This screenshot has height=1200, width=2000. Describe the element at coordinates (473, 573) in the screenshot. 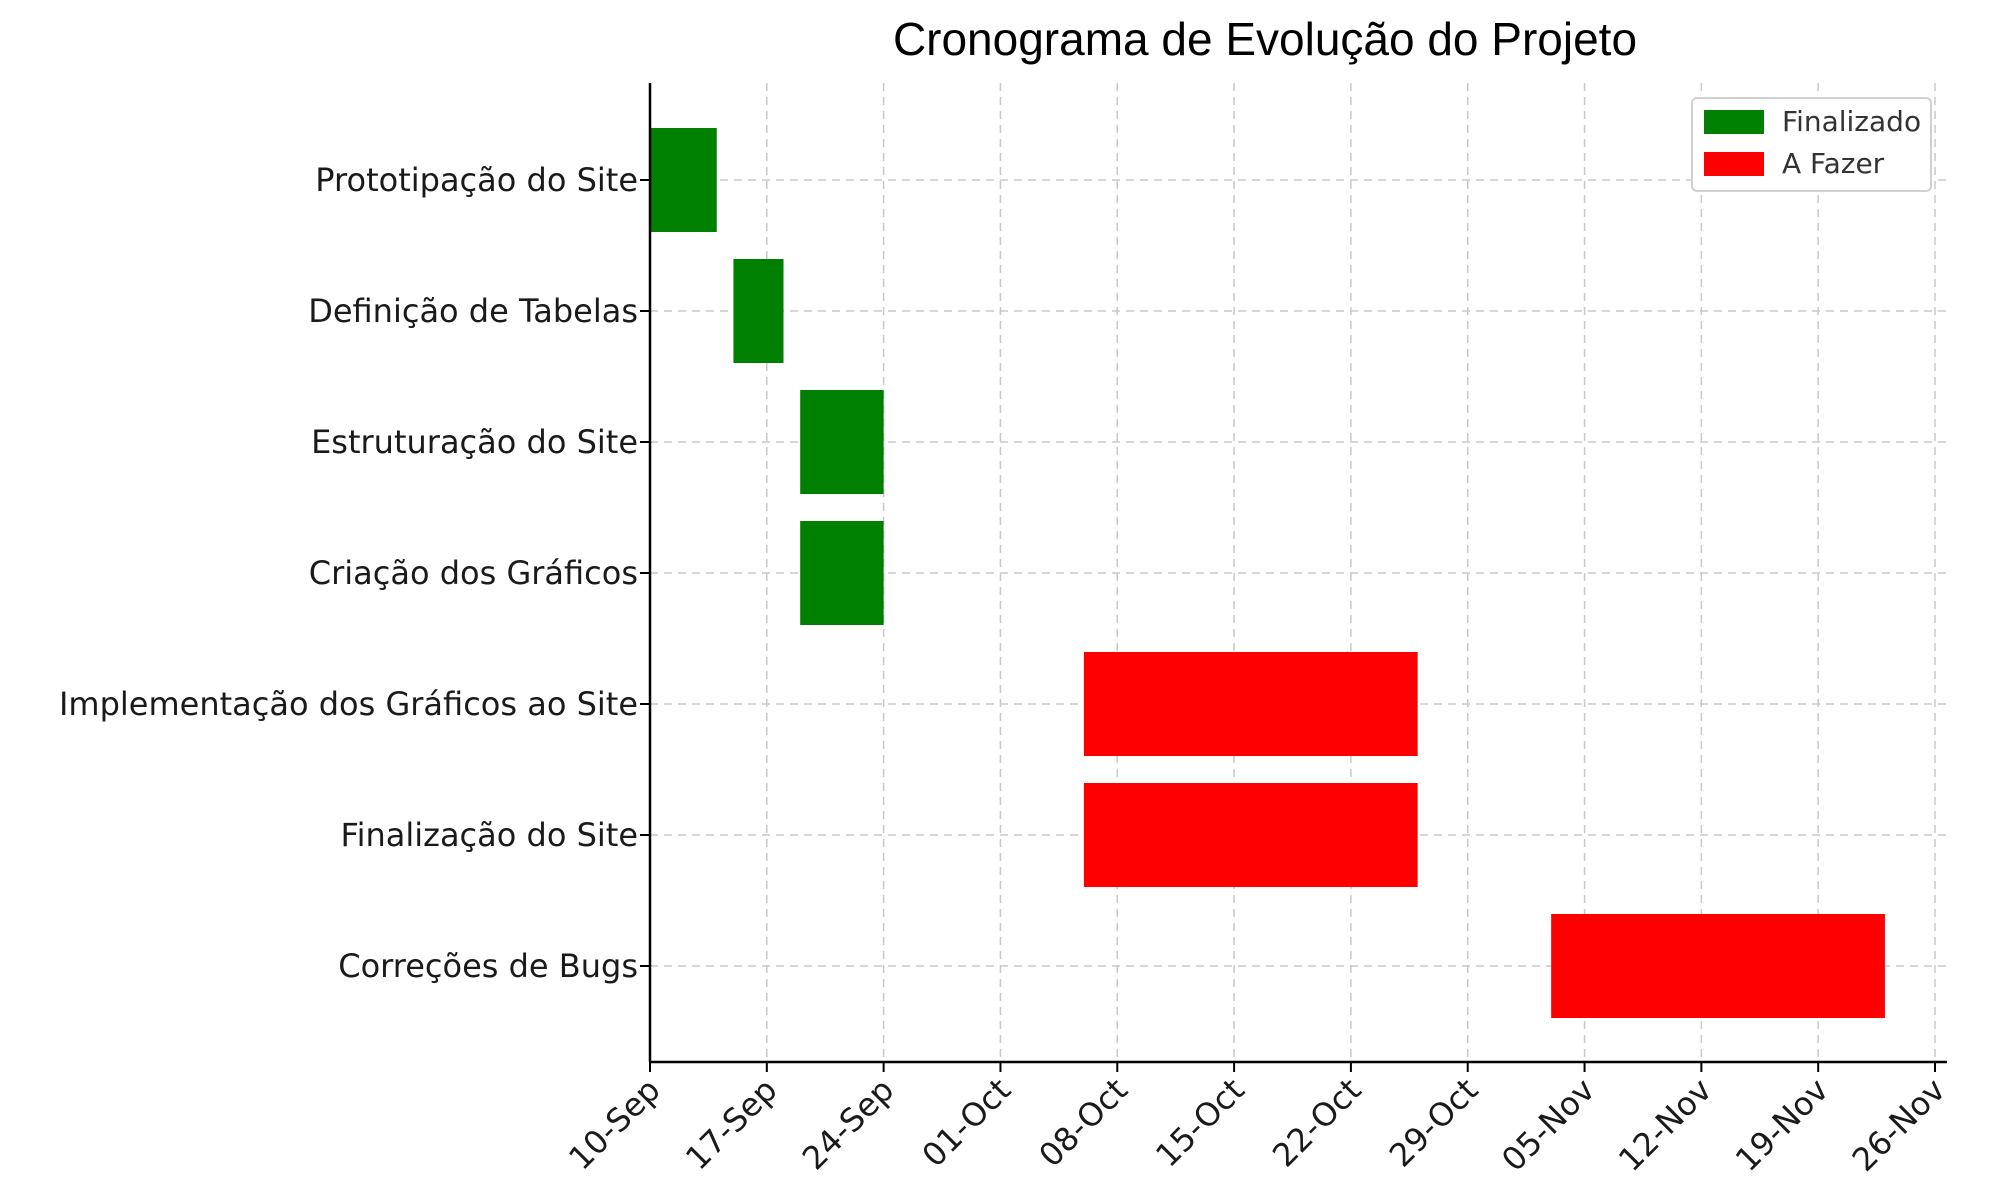

I see `task-label: Criação dos Gráficos` at that location.